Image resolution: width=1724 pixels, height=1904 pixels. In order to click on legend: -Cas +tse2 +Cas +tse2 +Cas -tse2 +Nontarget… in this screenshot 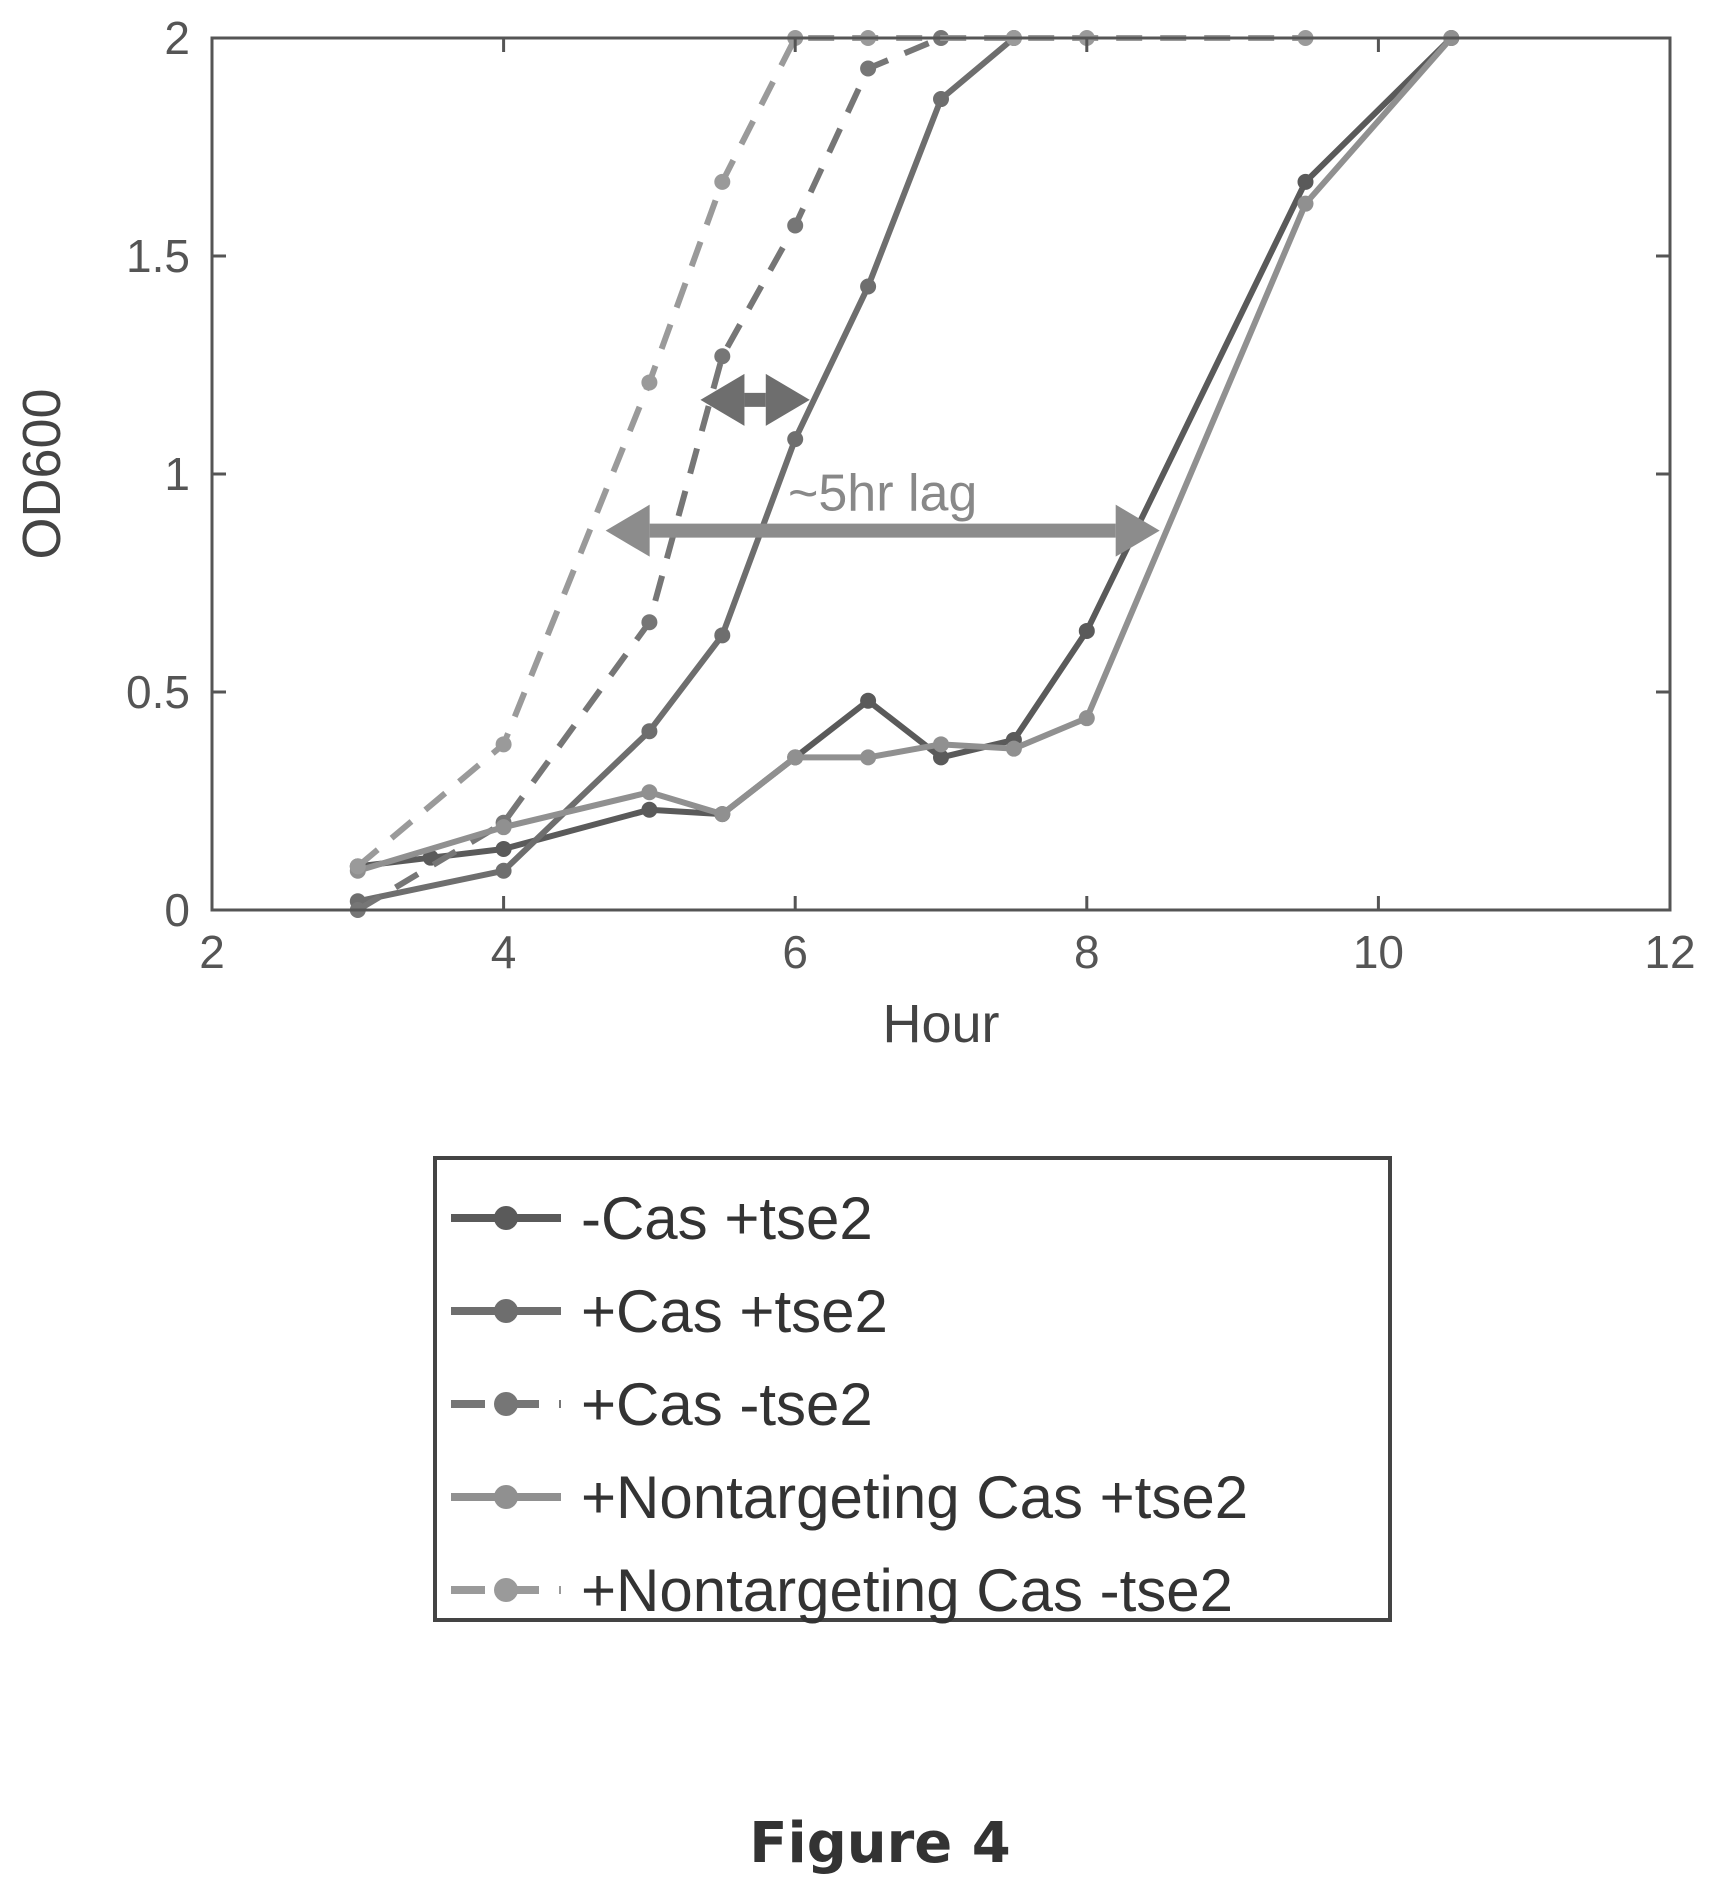, I will do `click(912, 1390)`.